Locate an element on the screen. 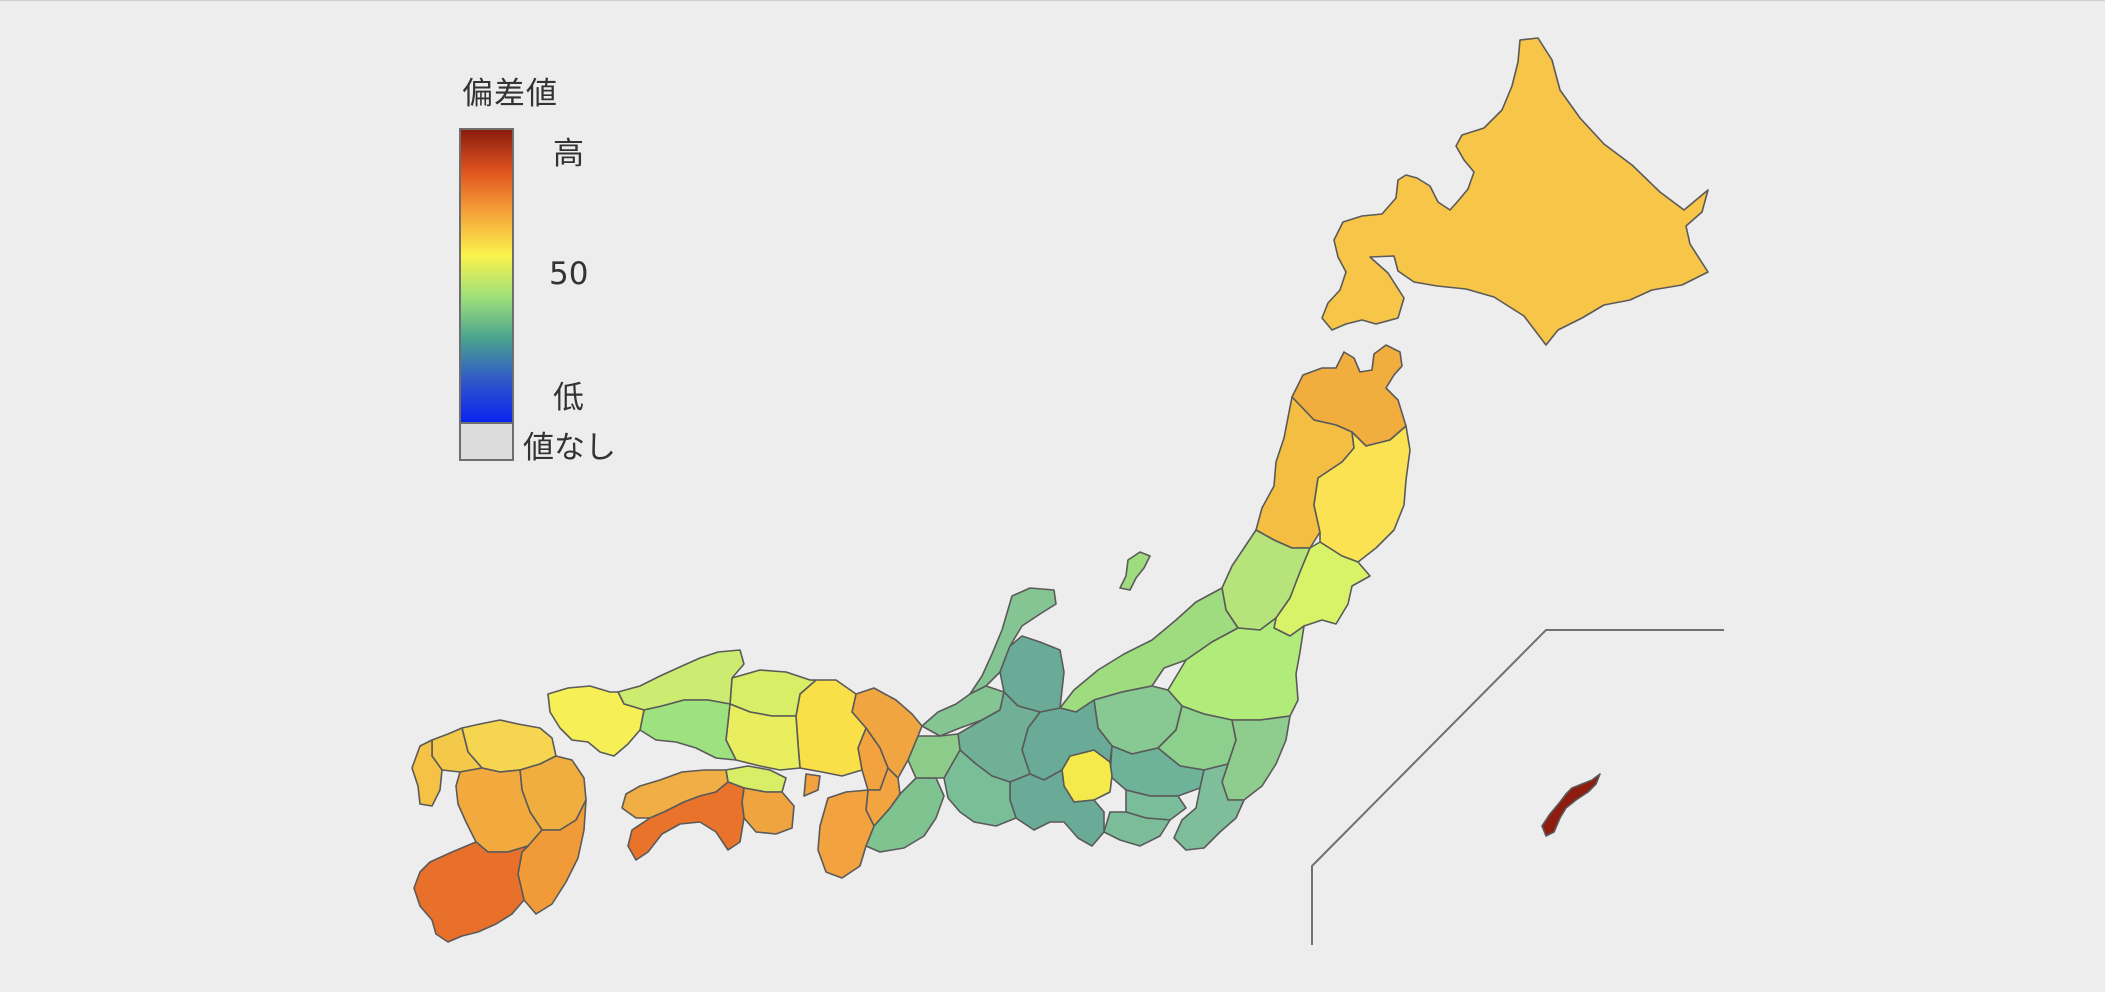 The width and height of the screenshot is (2105, 992). pref-nagasaki is located at coordinates (427, 773).